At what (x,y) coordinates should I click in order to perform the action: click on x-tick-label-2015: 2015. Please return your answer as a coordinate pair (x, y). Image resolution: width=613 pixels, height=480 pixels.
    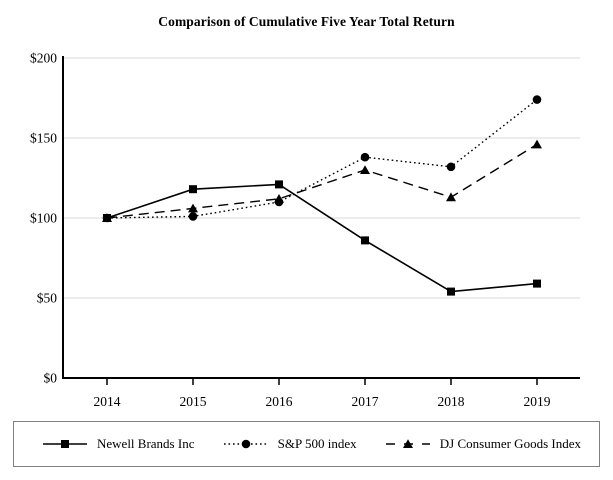
    Looking at the image, I should click on (193, 401).